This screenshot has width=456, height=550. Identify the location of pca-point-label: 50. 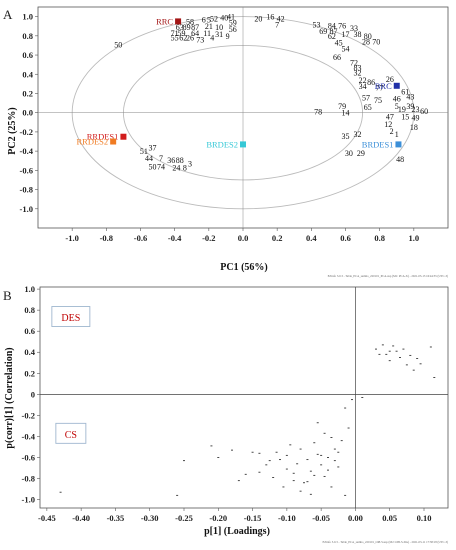
(118, 44).